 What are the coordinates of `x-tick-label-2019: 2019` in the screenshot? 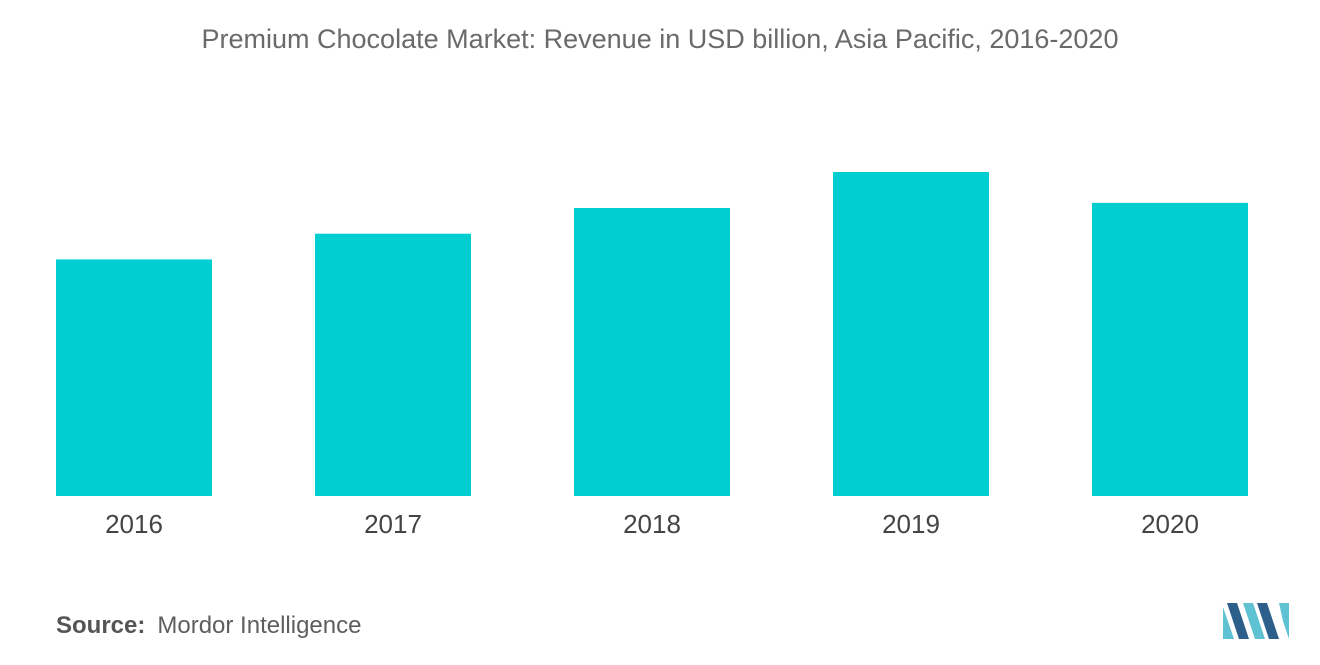 It's located at (911, 524).